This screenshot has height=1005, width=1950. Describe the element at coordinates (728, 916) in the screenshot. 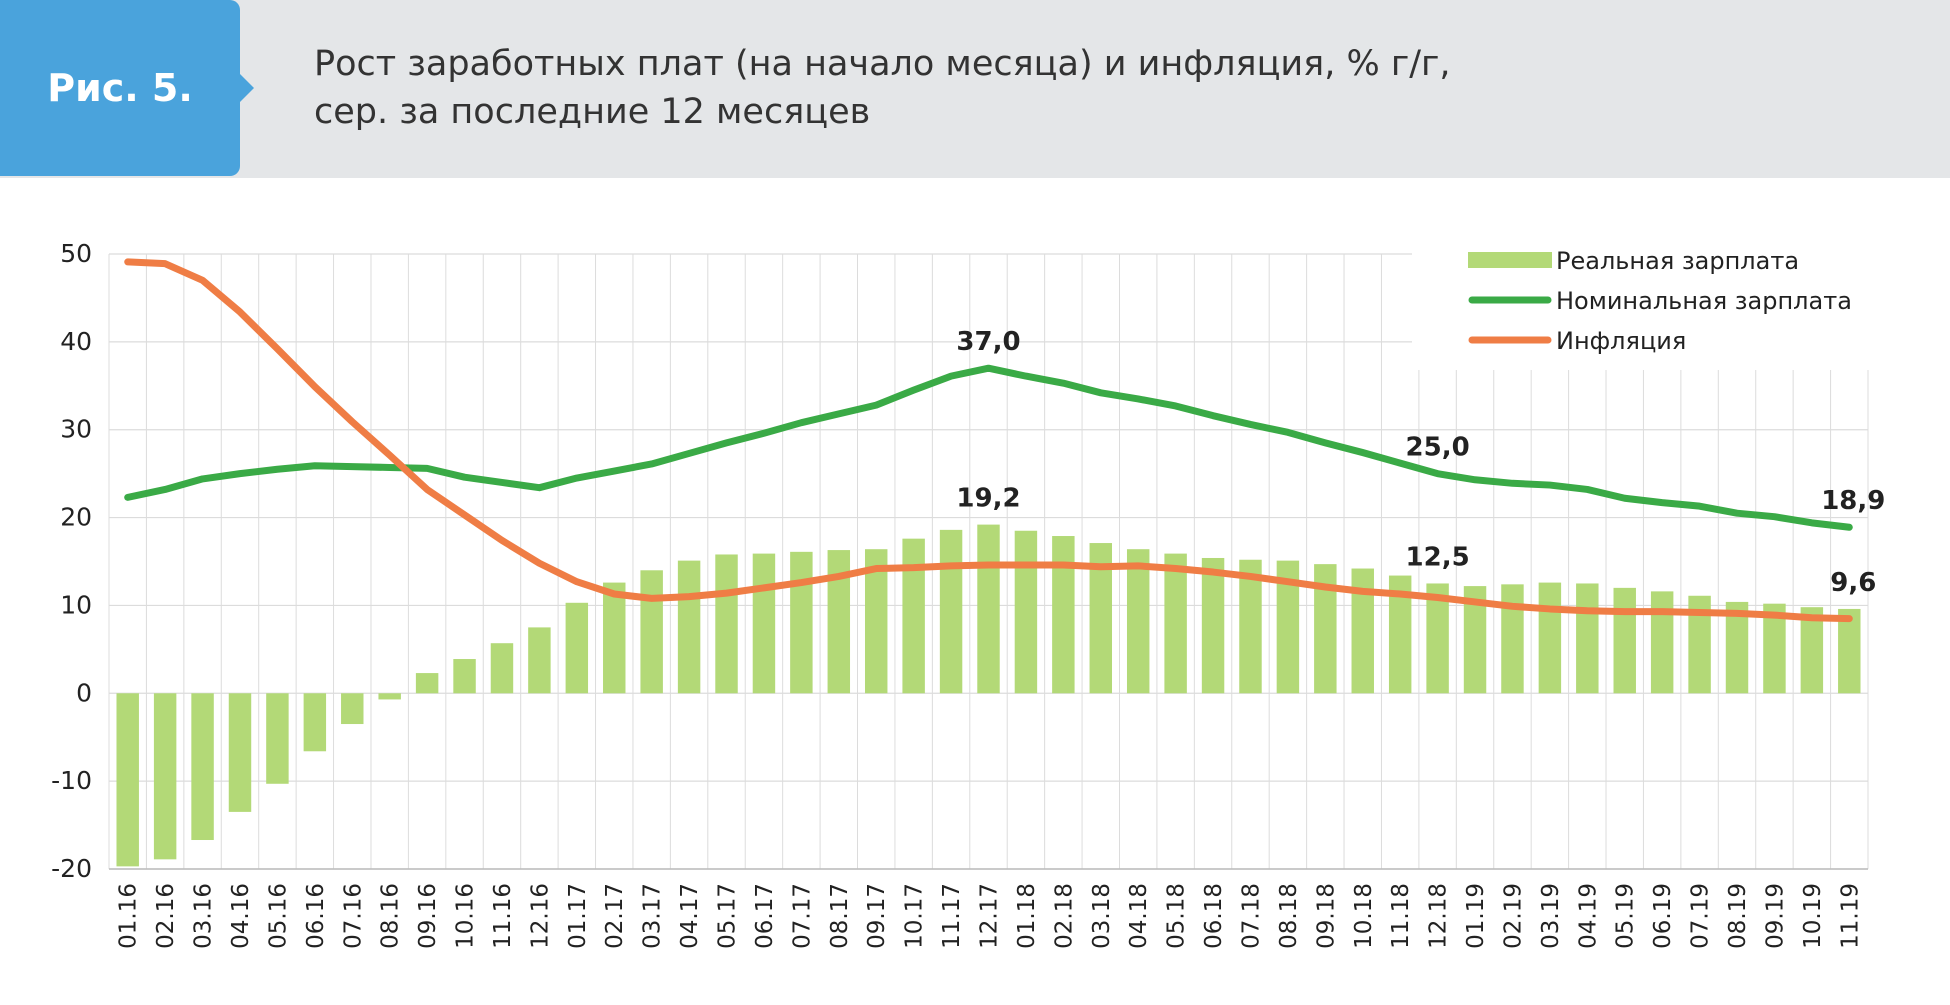

I see `x-tick-label: 05.17` at that location.